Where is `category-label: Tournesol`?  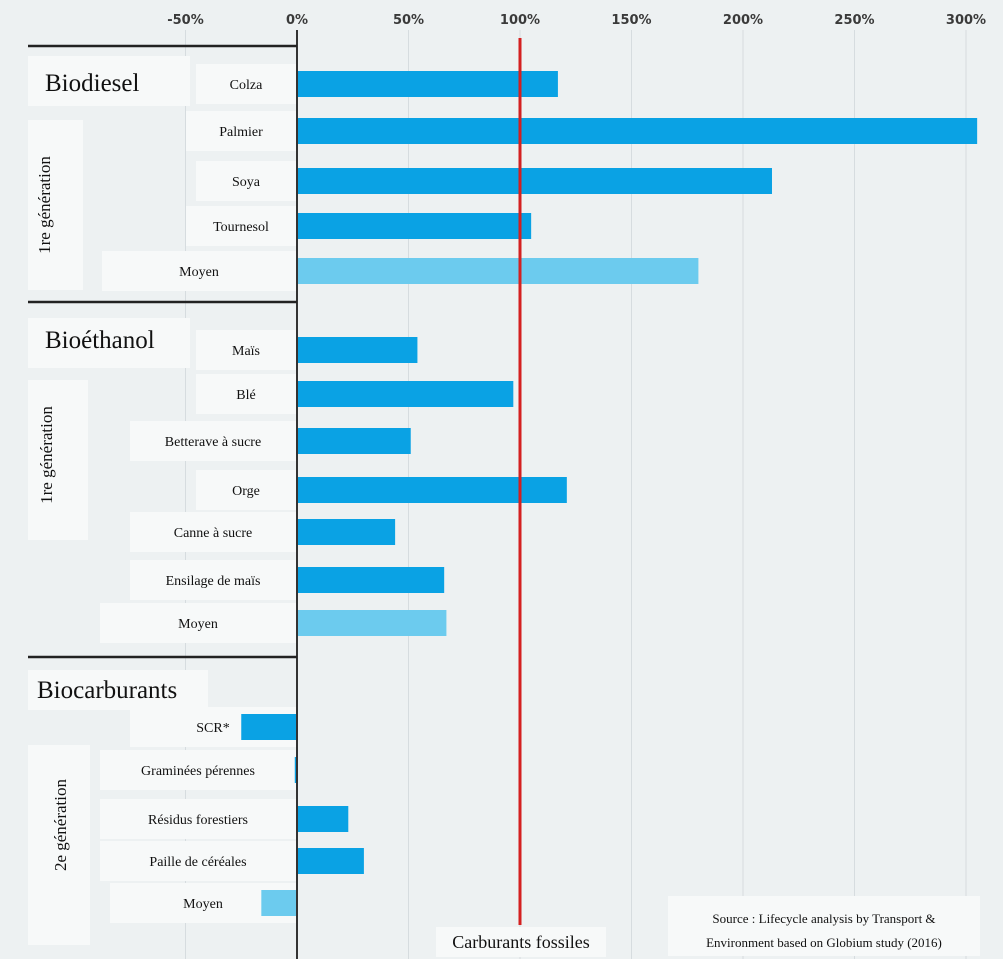
category-label: Tournesol is located at coordinates (241, 227).